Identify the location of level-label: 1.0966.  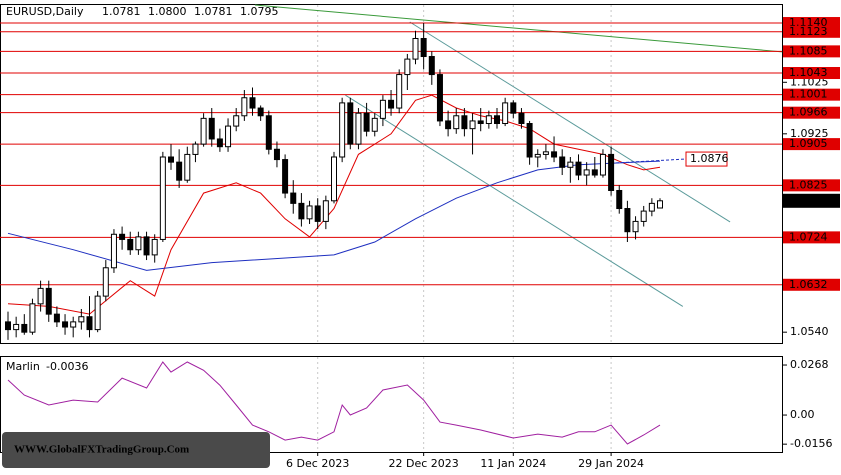
(808, 112).